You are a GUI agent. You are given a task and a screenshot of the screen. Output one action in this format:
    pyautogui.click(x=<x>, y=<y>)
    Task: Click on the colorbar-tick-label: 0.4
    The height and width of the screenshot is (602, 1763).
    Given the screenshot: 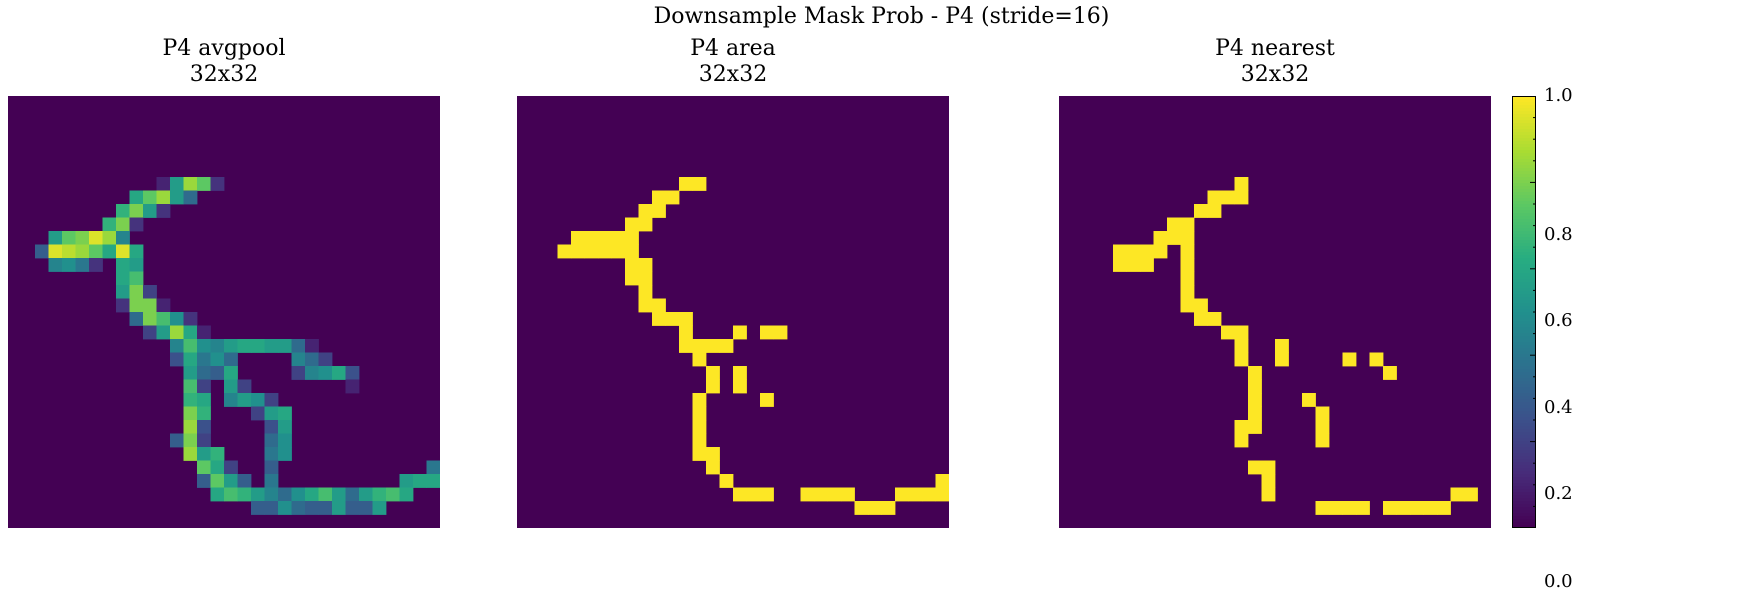 What is the action you would take?
    pyautogui.click(x=1558, y=407)
    